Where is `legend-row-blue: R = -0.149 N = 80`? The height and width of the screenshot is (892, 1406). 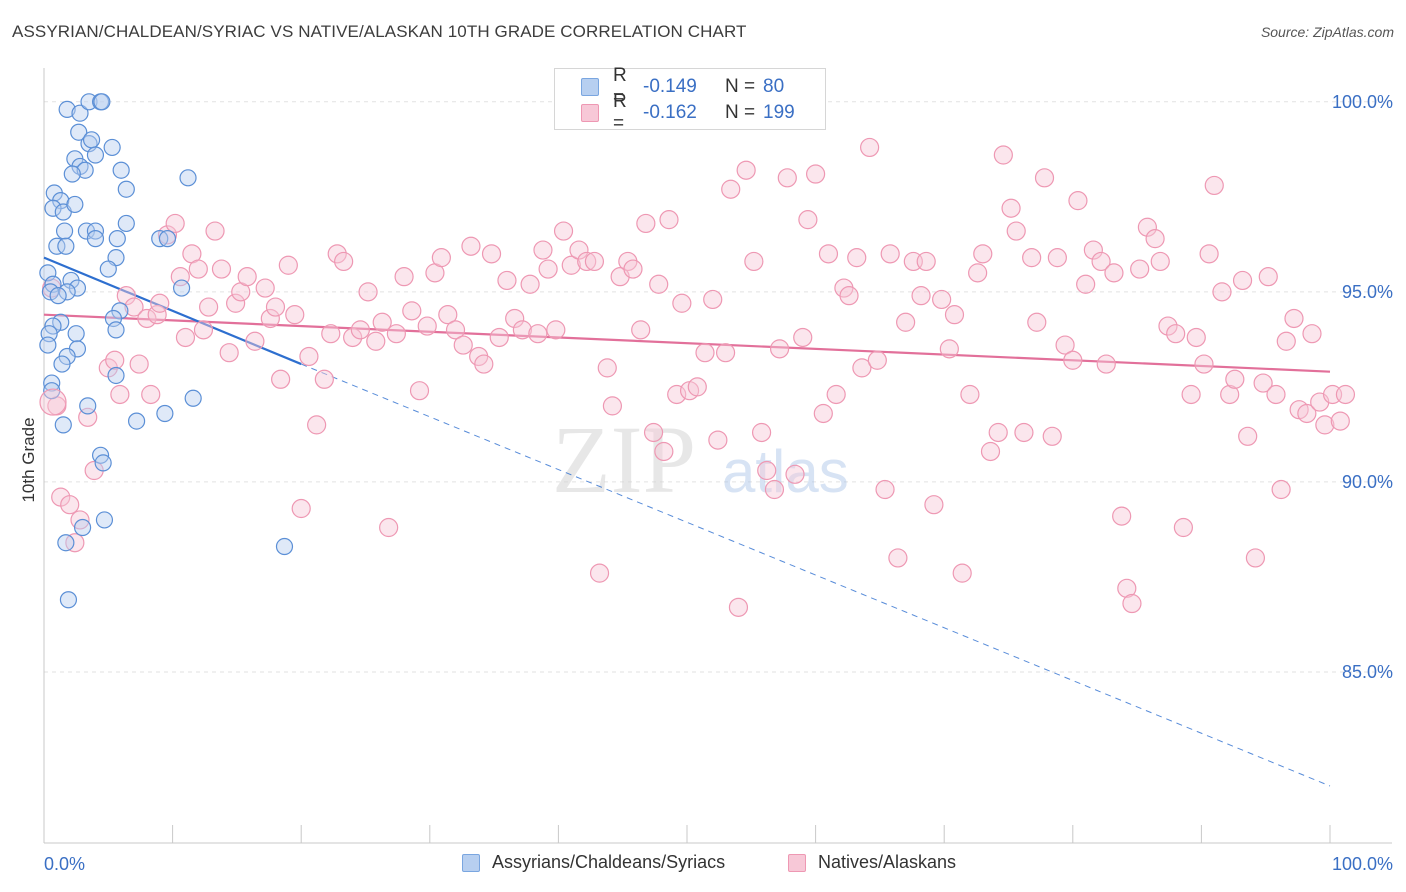
legend-row-blue: R = -0.149 N = 80 is located at coordinates (682, 86).